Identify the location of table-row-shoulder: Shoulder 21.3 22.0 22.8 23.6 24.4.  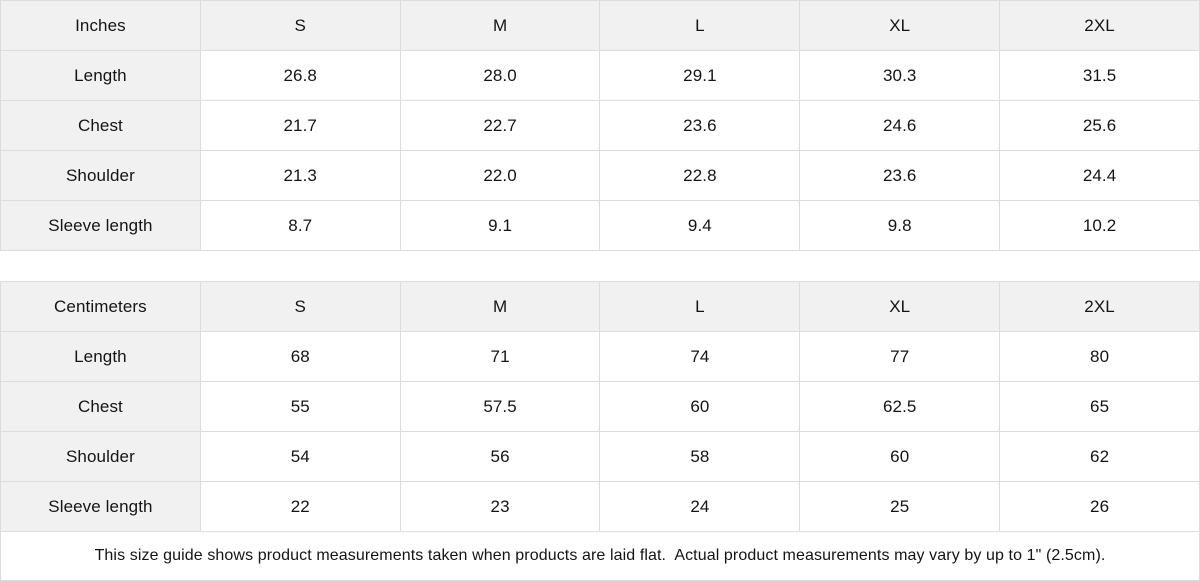
(600, 175).